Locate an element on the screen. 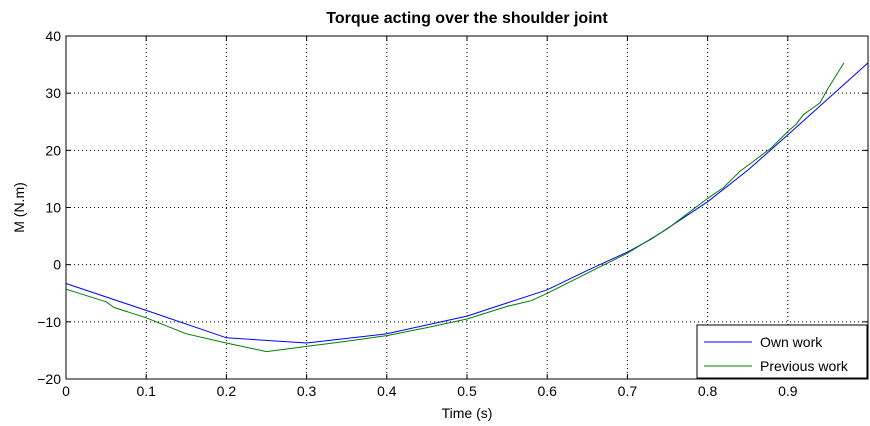 Image resolution: width=870 pixels, height=426 pixels. chart-title: Torque acting over the shoulder joint is located at coordinates (467, 18).